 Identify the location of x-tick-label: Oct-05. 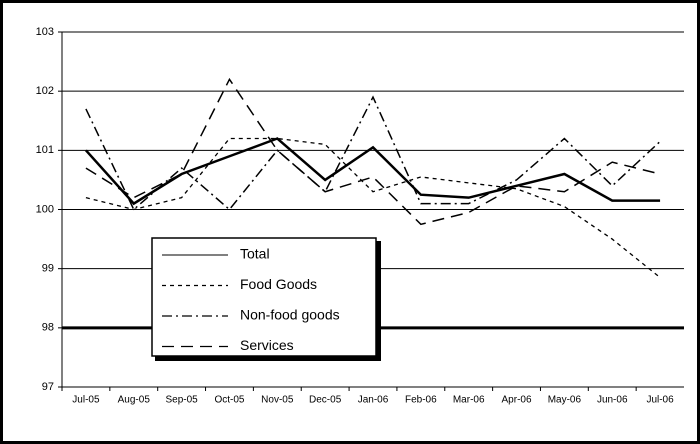
(229, 400).